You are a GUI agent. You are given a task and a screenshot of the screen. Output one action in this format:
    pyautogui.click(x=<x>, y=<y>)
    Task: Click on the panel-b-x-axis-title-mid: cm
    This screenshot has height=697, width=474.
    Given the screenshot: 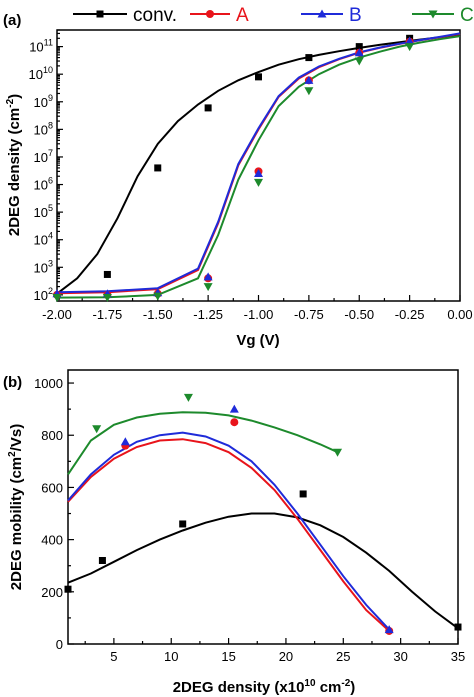 What is the action you would take?
    pyautogui.click(x=329, y=687)
    